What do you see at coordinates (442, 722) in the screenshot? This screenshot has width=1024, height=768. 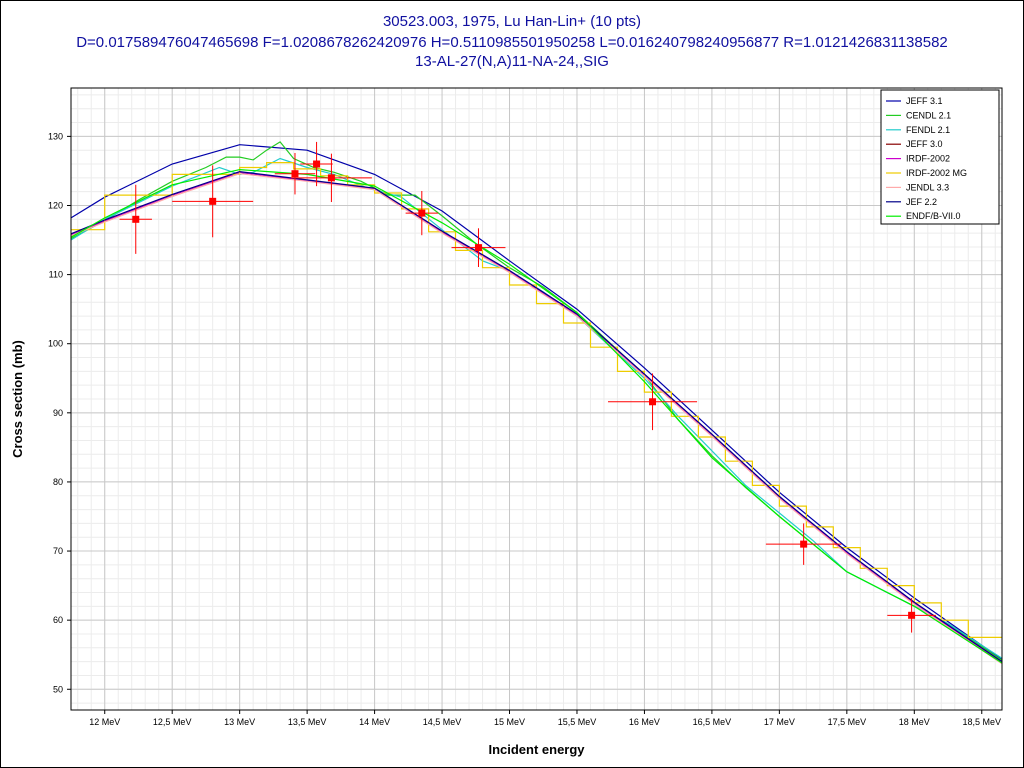 I see `x-tick-label: 14,5 MeV` at bounding box center [442, 722].